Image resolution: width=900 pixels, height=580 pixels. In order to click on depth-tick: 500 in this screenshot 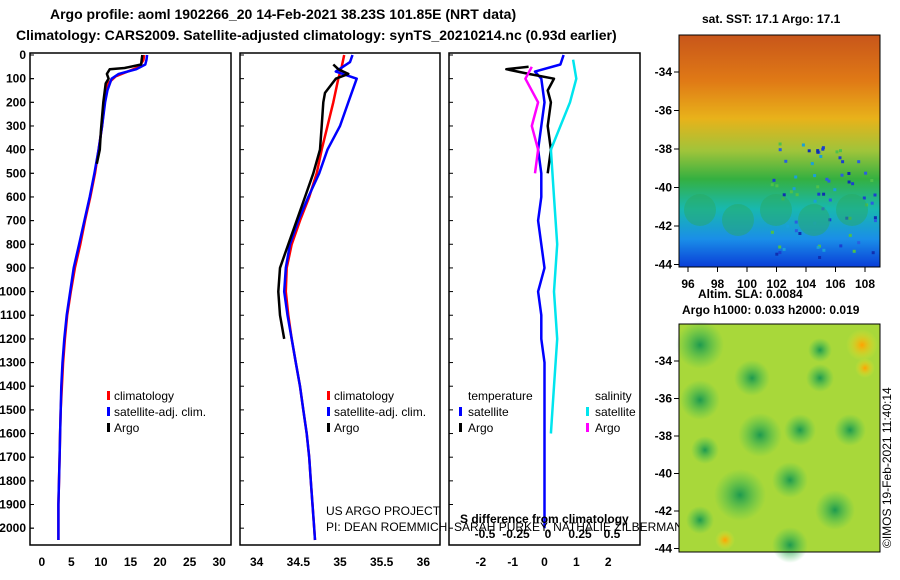, I will do `click(16, 173)`.